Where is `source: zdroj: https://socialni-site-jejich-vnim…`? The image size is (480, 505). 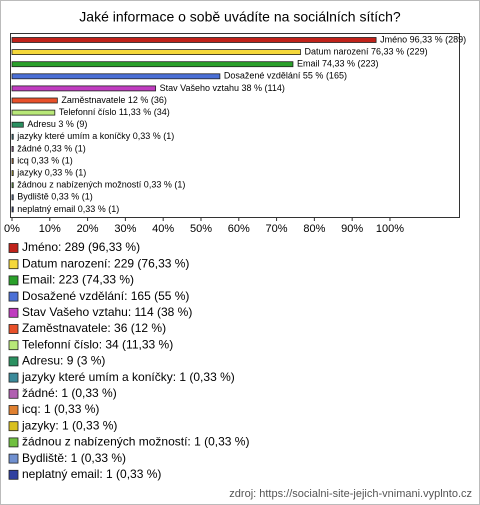
source: zdroj: https://socialni-site-jejich-vnim… is located at coordinates (350, 494).